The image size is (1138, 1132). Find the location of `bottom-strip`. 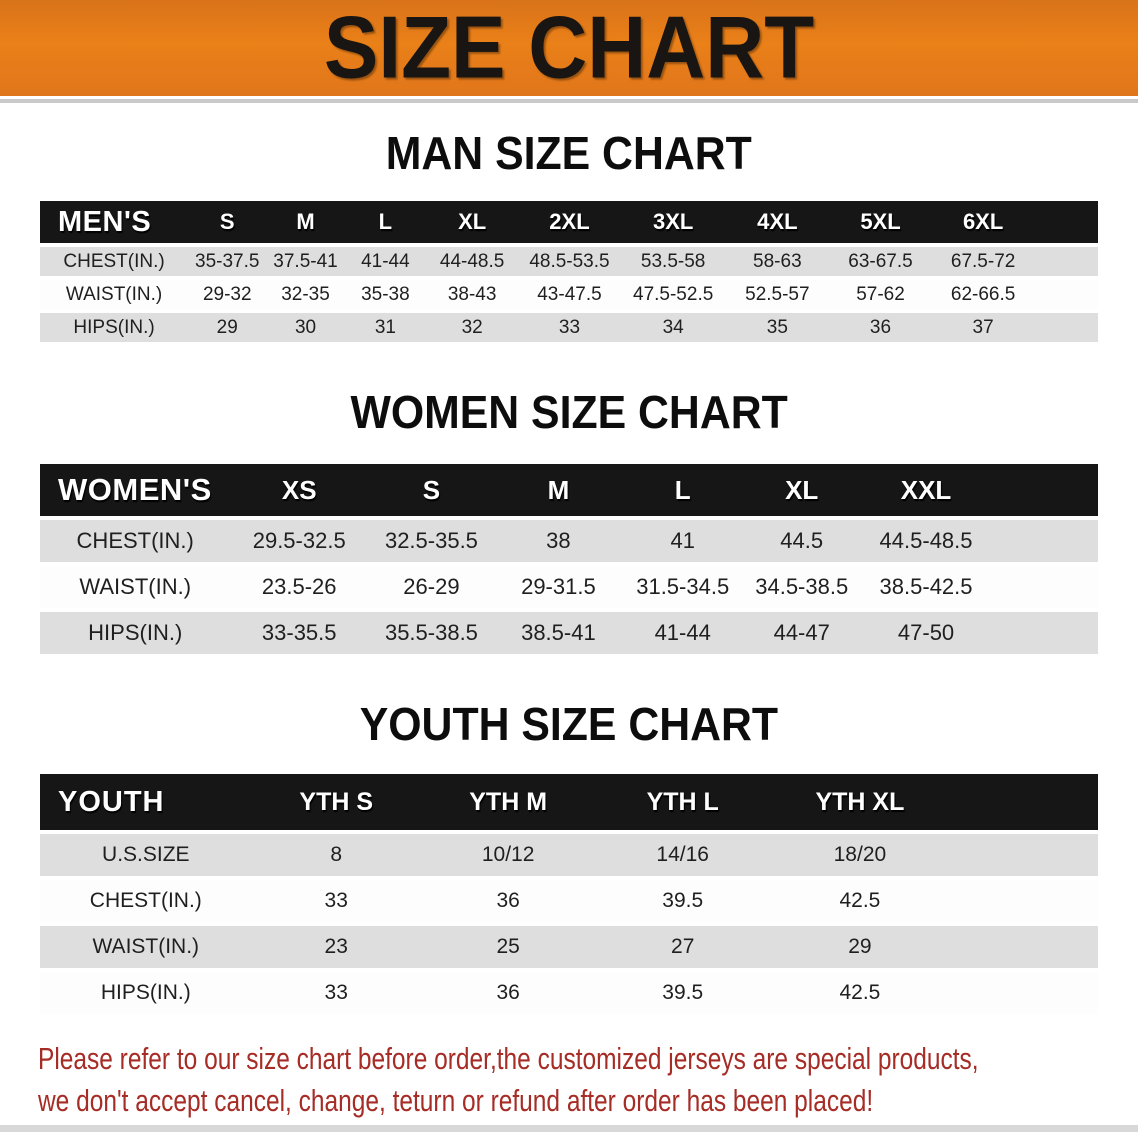

bottom-strip is located at coordinates (569, 1128).